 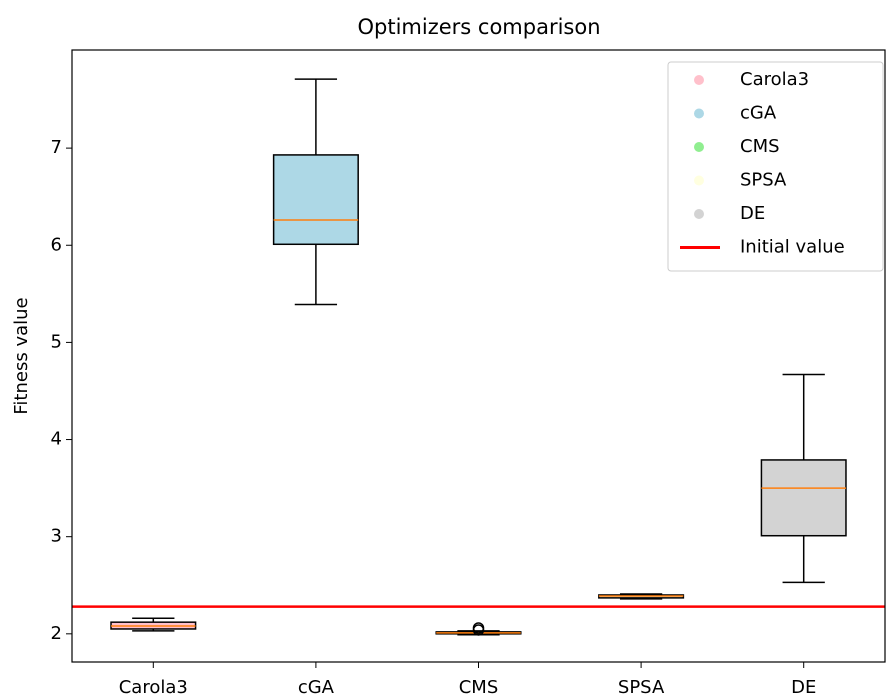 What do you see at coordinates (56, 633) in the screenshot?
I see `y-tick-label: 2` at bounding box center [56, 633].